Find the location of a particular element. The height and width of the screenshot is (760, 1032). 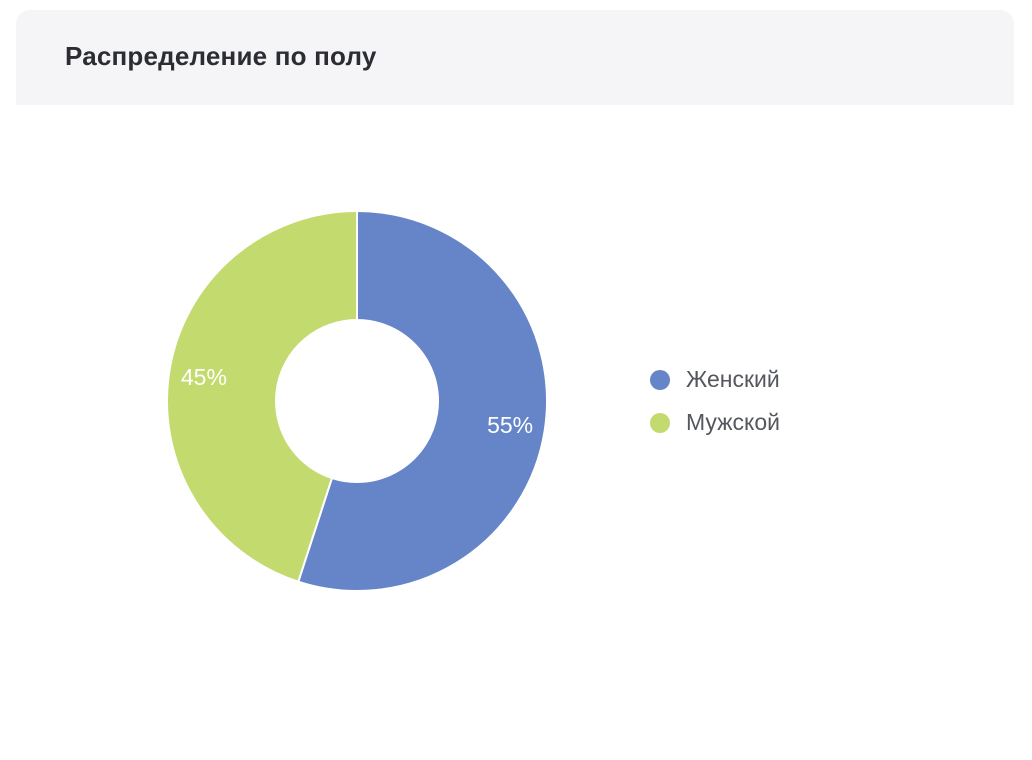

legend-item-female: Женский is located at coordinates (715, 379).